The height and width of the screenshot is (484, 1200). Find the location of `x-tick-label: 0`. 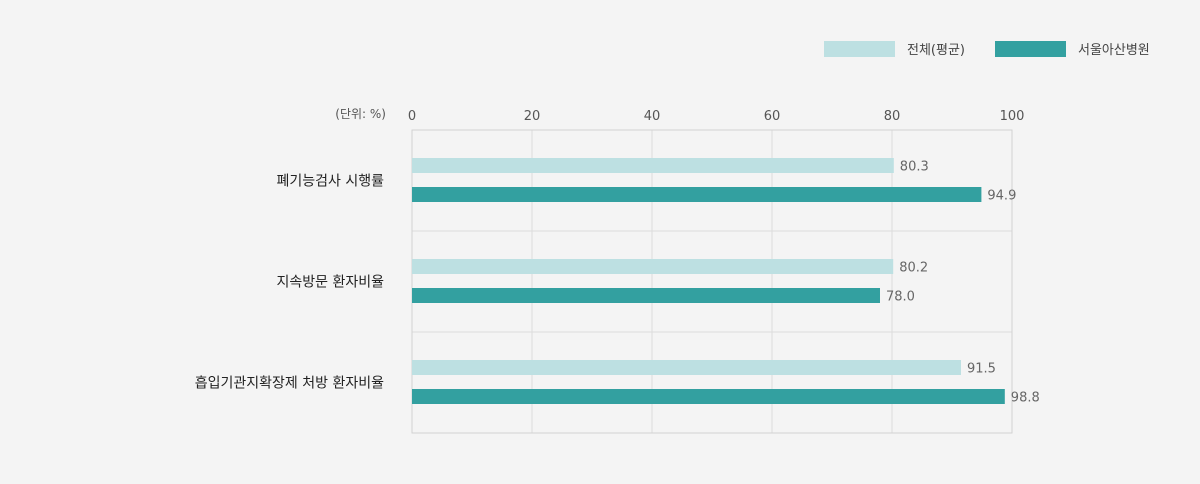

x-tick-label: 0 is located at coordinates (412, 116).